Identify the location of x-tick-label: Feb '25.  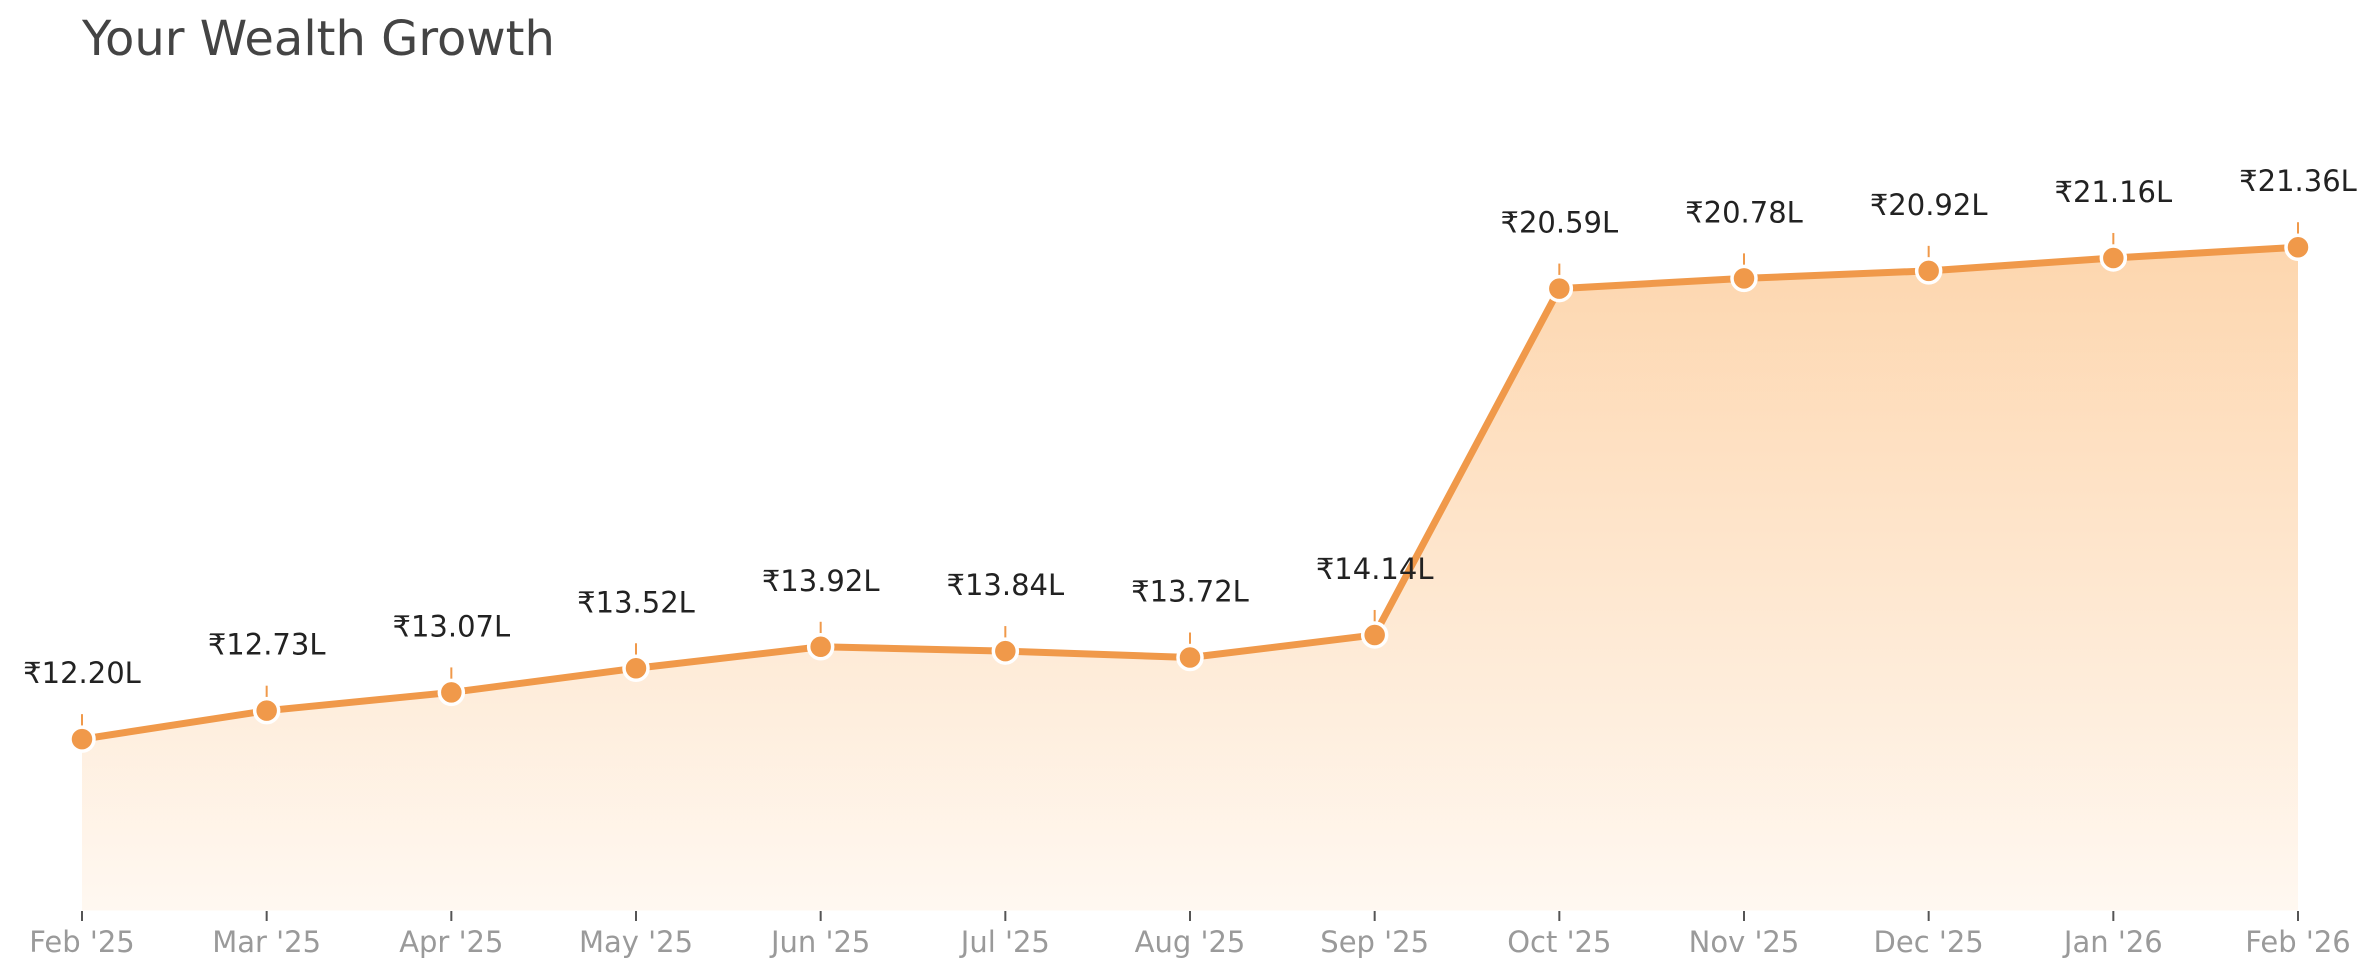
(81, 942).